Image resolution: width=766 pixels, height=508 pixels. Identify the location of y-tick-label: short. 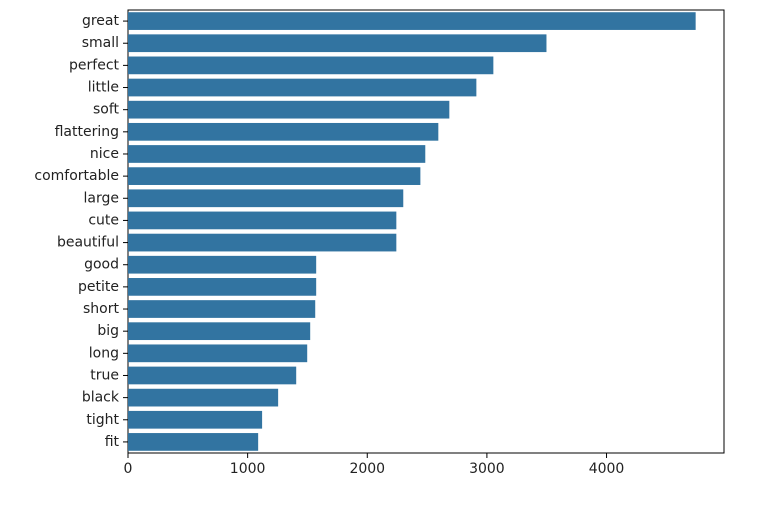
(101, 309).